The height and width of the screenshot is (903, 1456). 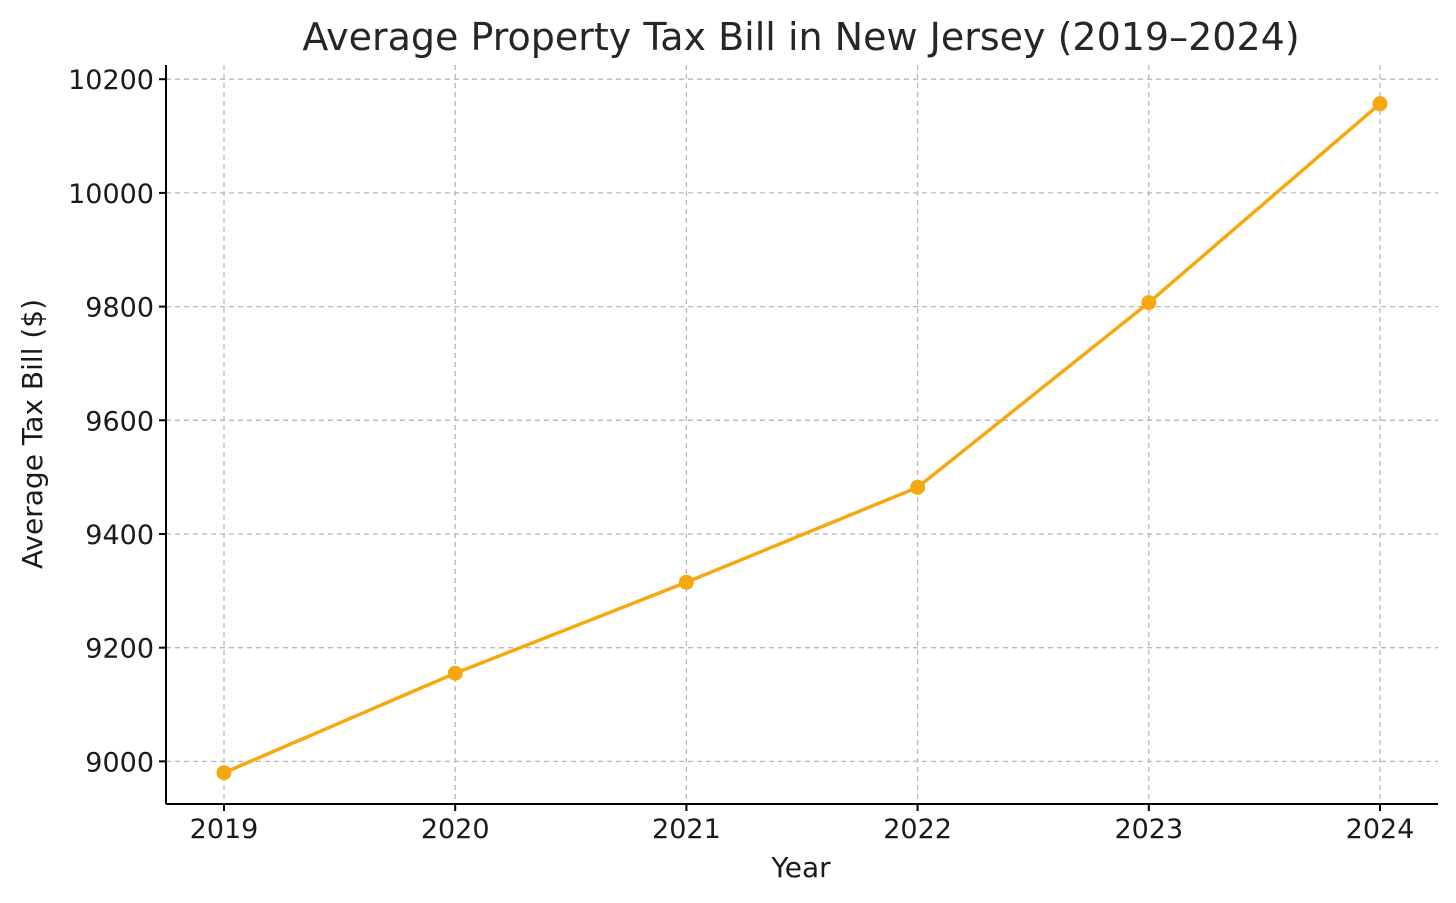 What do you see at coordinates (917, 829) in the screenshot?
I see `x-tick-label: 2022` at bounding box center [917, 829].